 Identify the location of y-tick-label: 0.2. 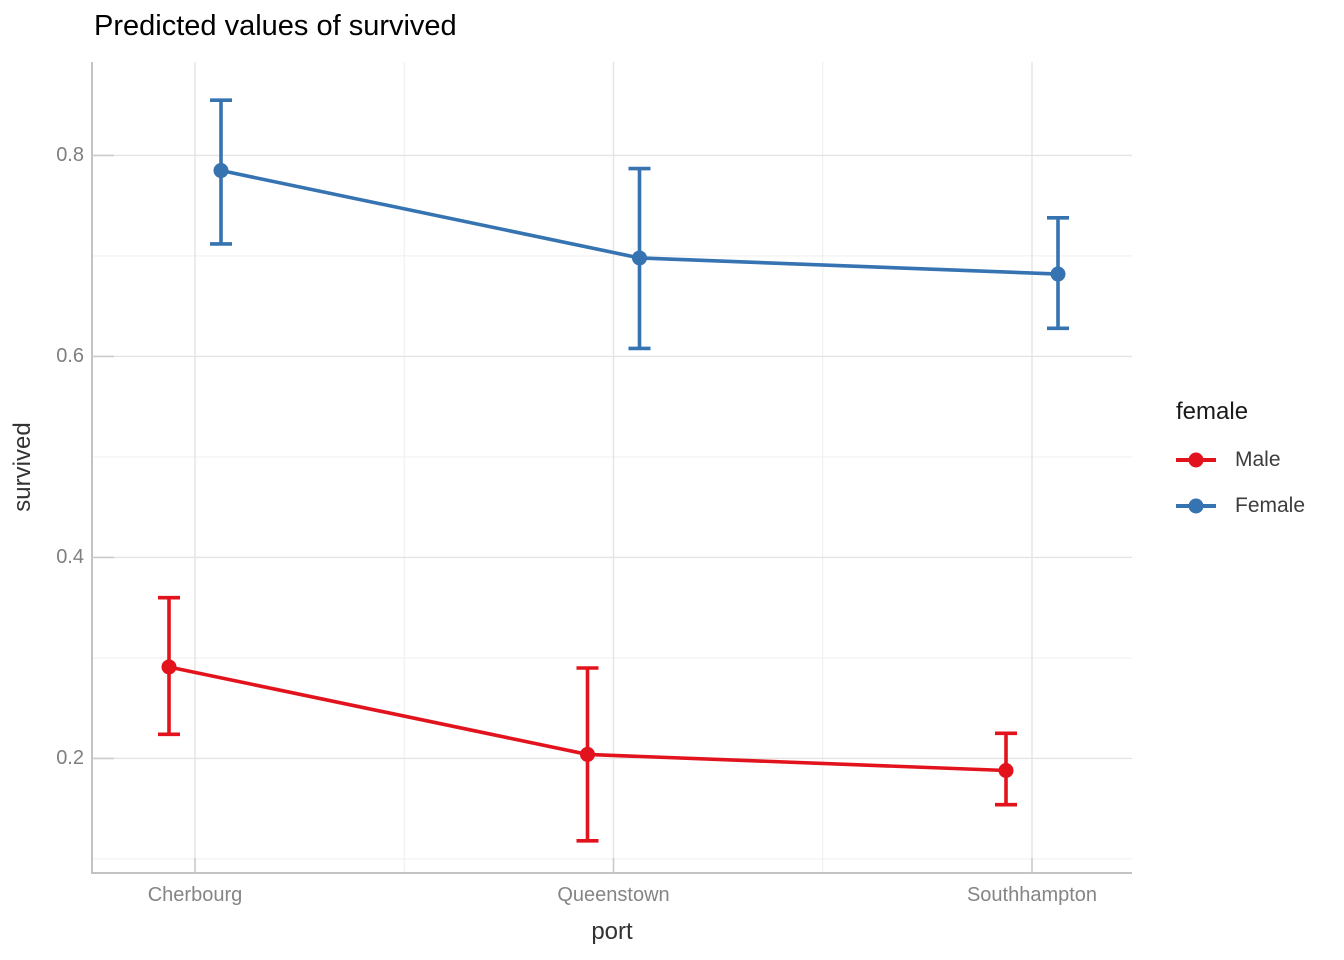
(70, 758).